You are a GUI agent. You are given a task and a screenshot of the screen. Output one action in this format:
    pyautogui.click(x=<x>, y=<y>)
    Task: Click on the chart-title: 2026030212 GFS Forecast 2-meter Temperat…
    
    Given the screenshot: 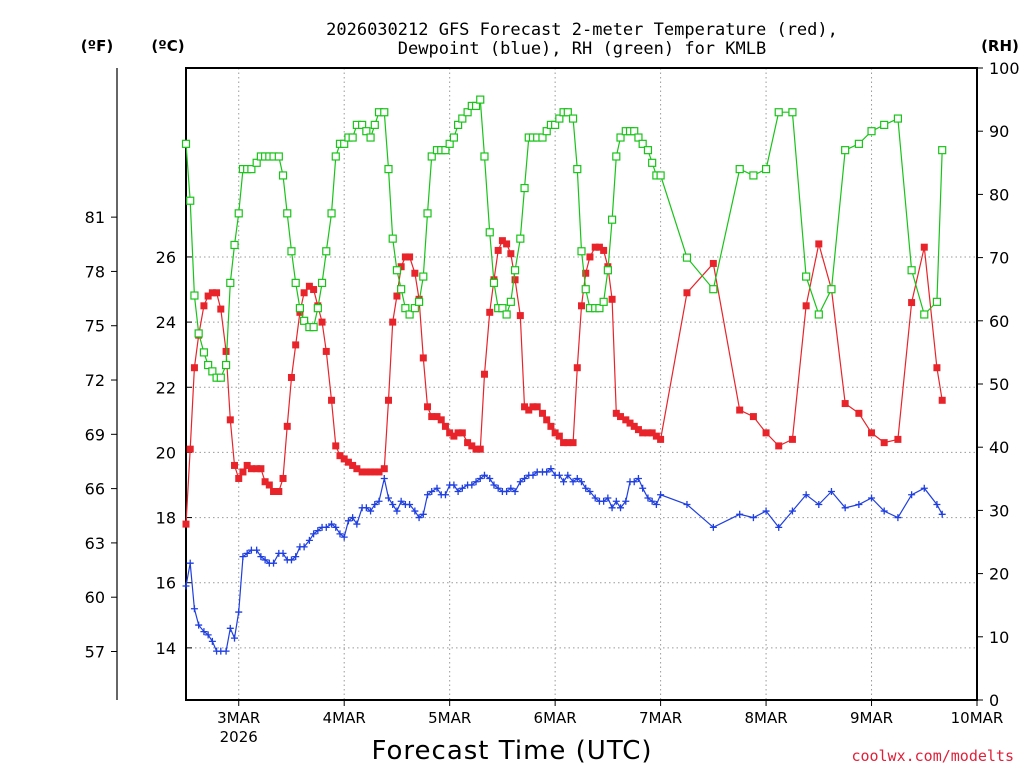 What is the action you would take?
    pyautogui.click(x=582, y=30)
    